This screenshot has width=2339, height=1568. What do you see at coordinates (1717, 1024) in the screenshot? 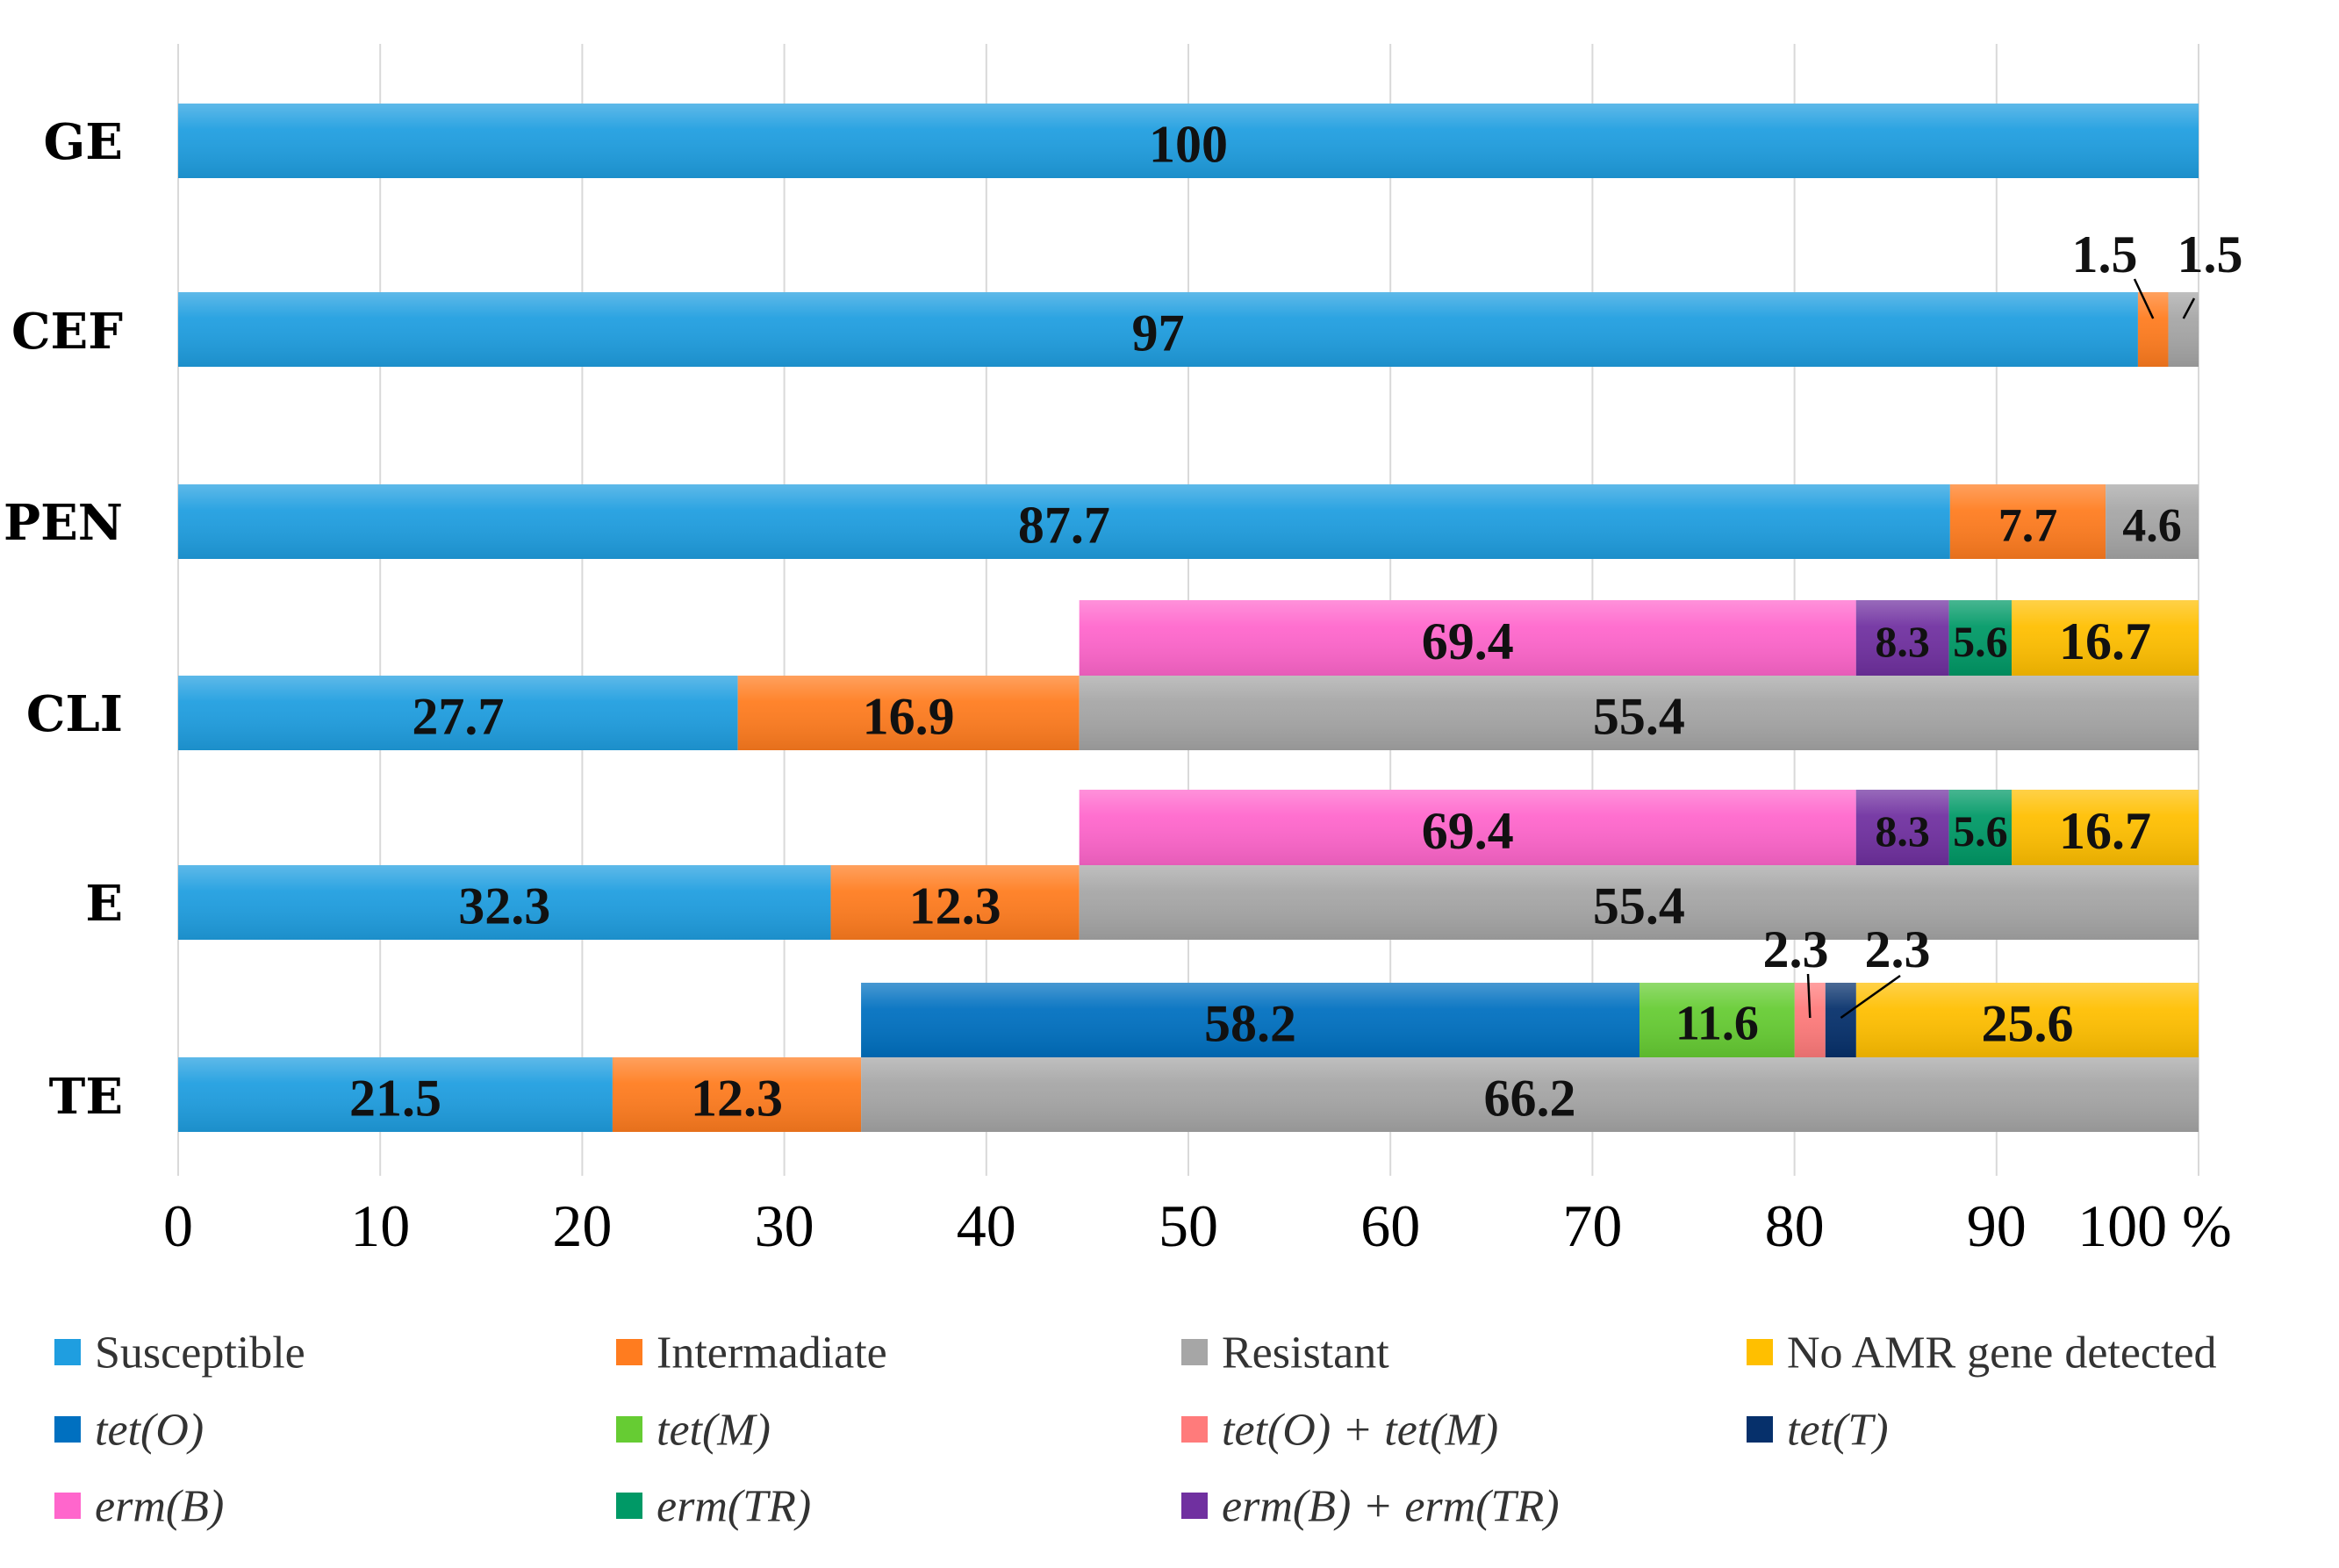
I see `gene-label-te-tet-m: 11.6` at bounding box center [1717, 1024].